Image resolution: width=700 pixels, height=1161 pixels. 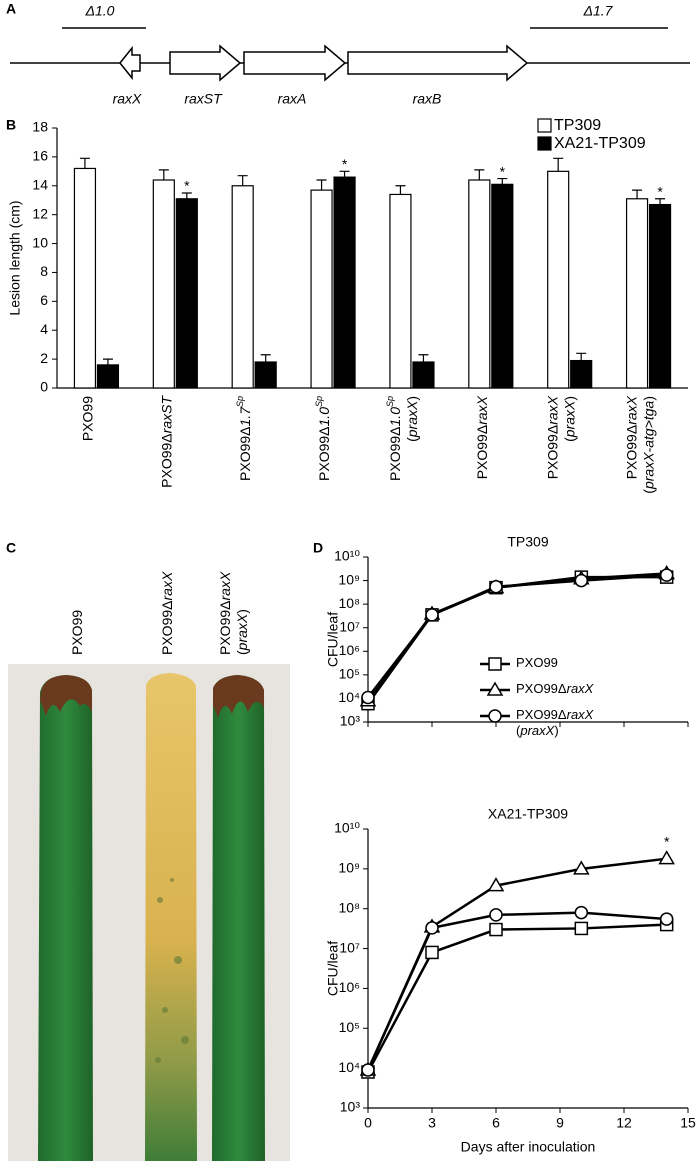 What do you see at coordinates (333, 968) in the screenshot?
I see `y-axis-label: CFU/leaf` at bounding box center [333, 968].